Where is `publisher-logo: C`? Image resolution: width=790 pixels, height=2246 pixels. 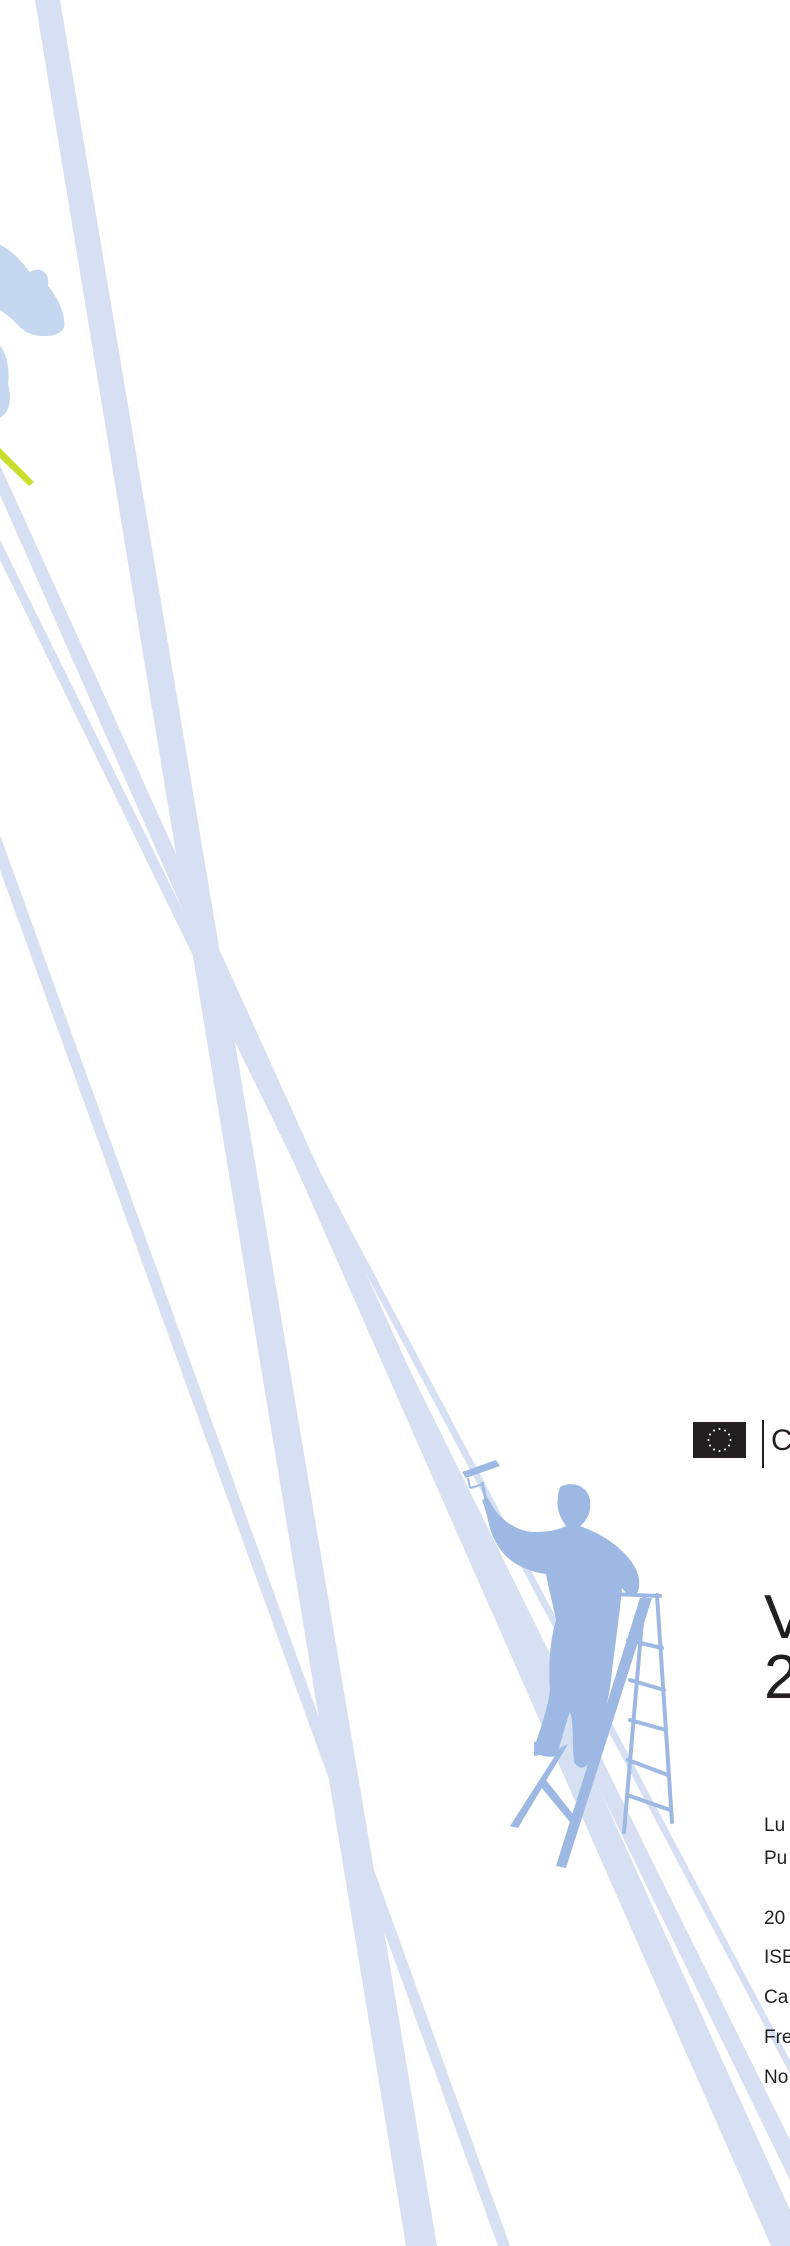 publisher-logo: C is located at coordinates (741, 1444).